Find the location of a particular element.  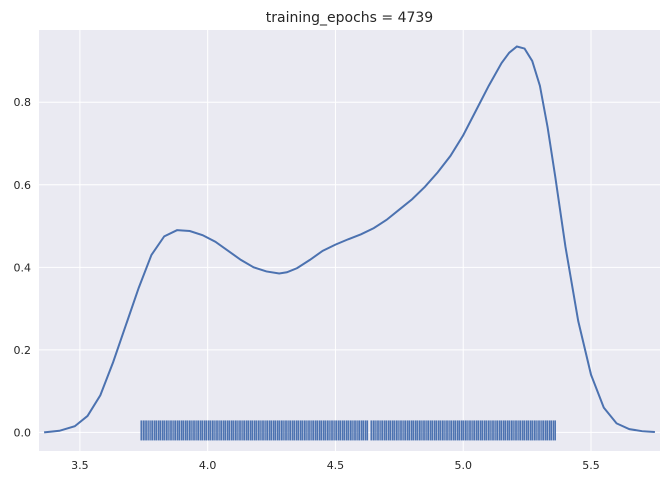

x-tick-label: 5.0 is located at coordinates (463, 465).